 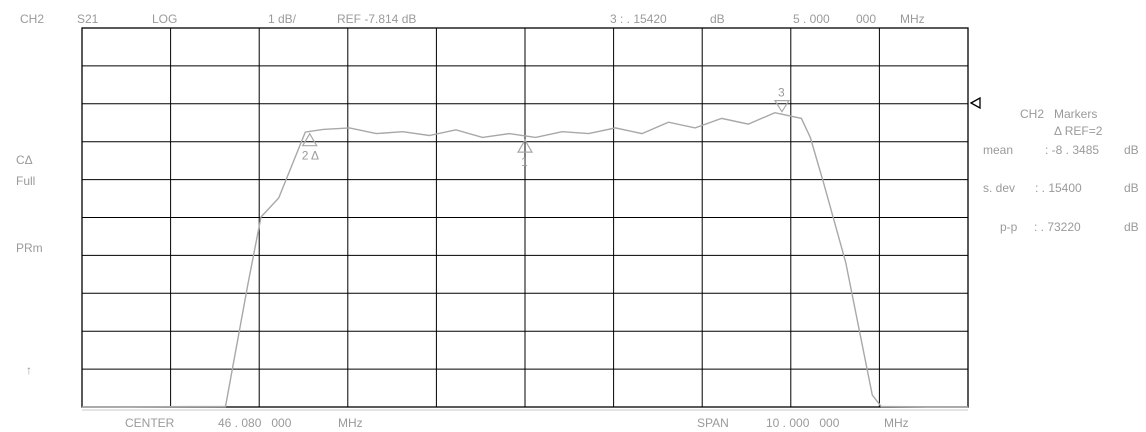 What do you see at coordinates (782, 106) in the screenshot?
I see `marker-3-symbol` at bounding box center [782, 106].